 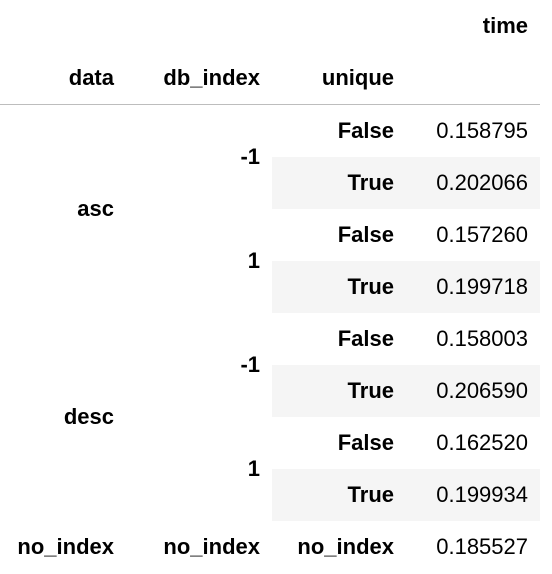 I want to click on index-level-data: asc, so click(x=95, y=208).